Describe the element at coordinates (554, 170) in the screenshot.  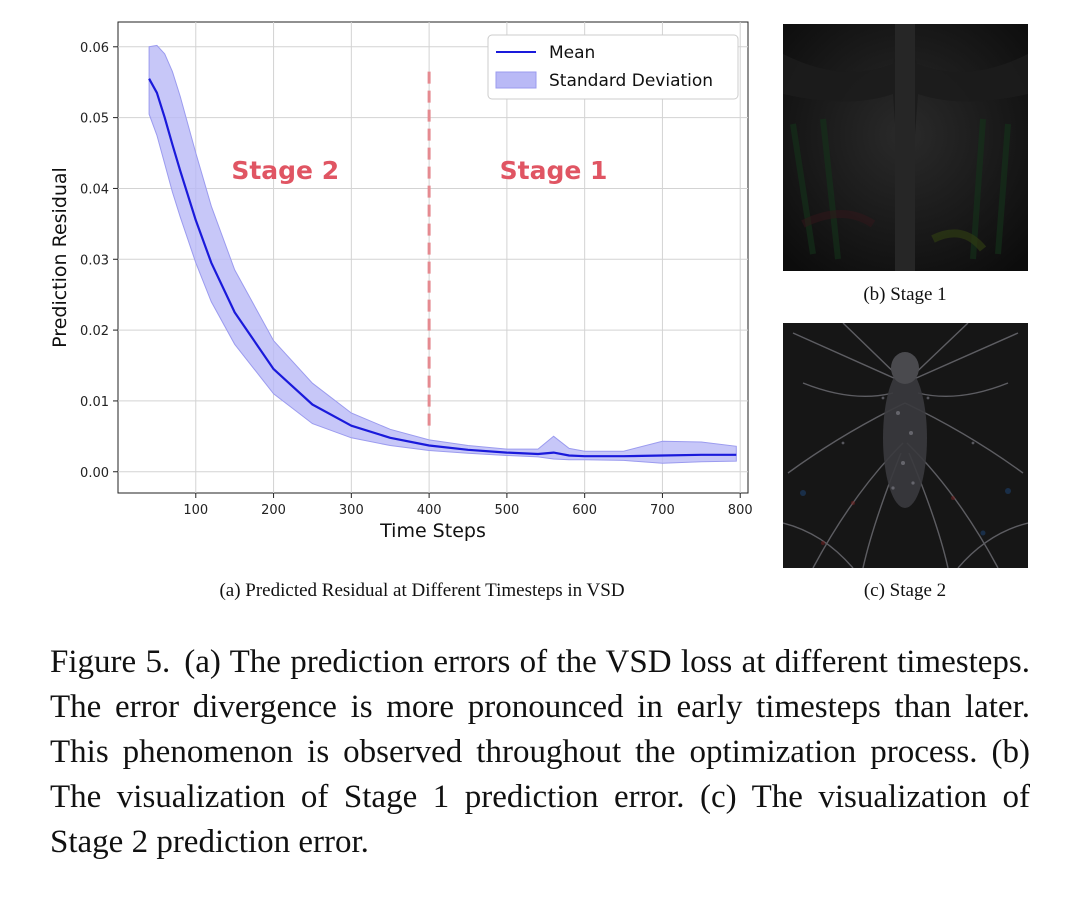
I see `stage-label-1: Stage 1` at that location.